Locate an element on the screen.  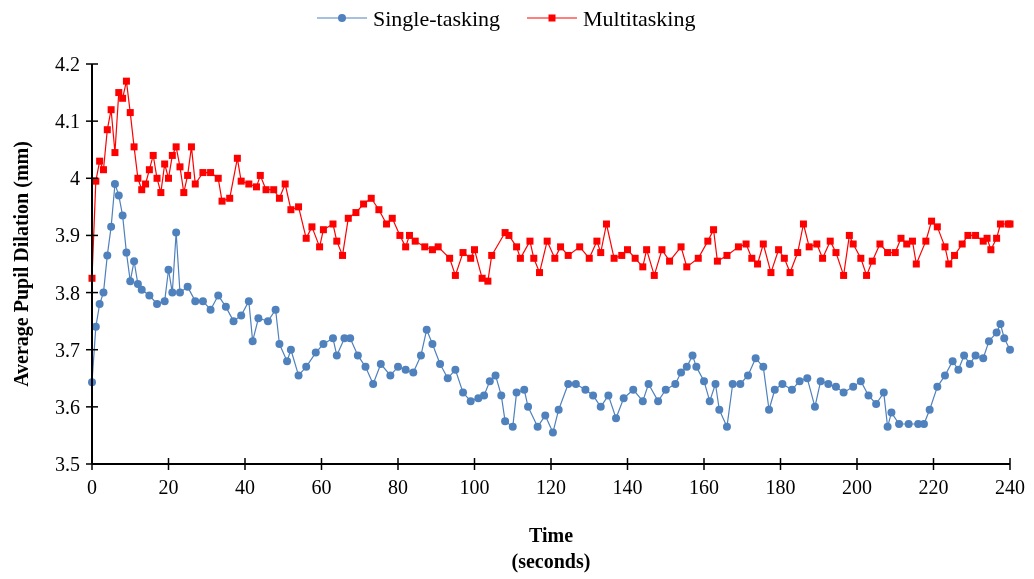
y-axis-title: Average Pupil Dilation (mm) is located at coordinates (21, 264).